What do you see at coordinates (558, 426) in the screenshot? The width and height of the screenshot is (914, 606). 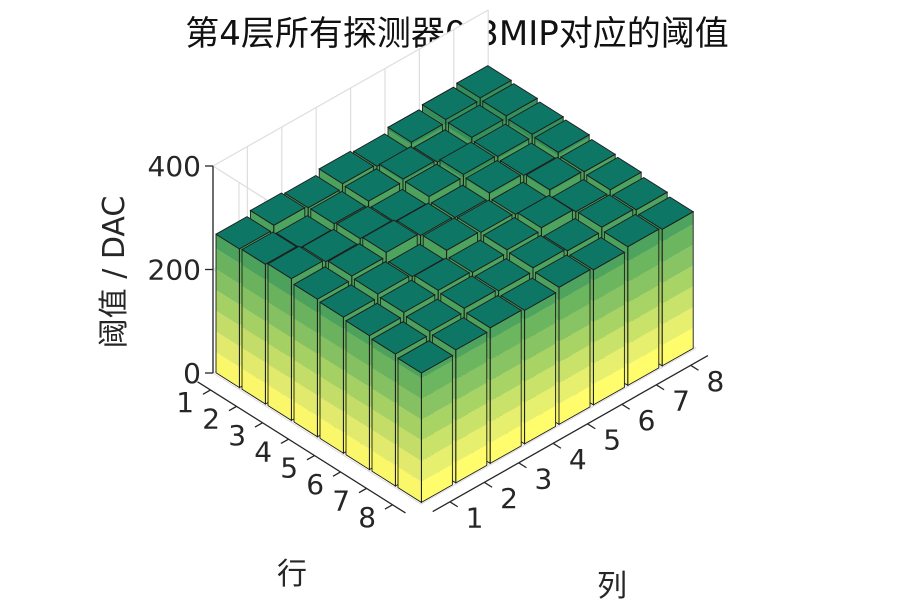 I see `grid-line` at bounding box center [558, 426].